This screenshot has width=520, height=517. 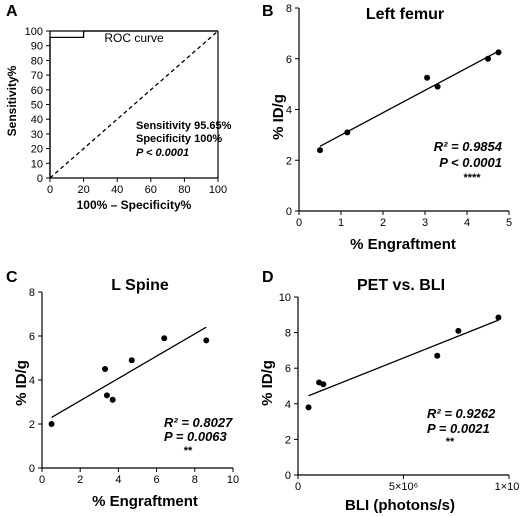 I want to click on panel-a-annotation-pvalue: P < 0.0001, so click(x=162, y=153).